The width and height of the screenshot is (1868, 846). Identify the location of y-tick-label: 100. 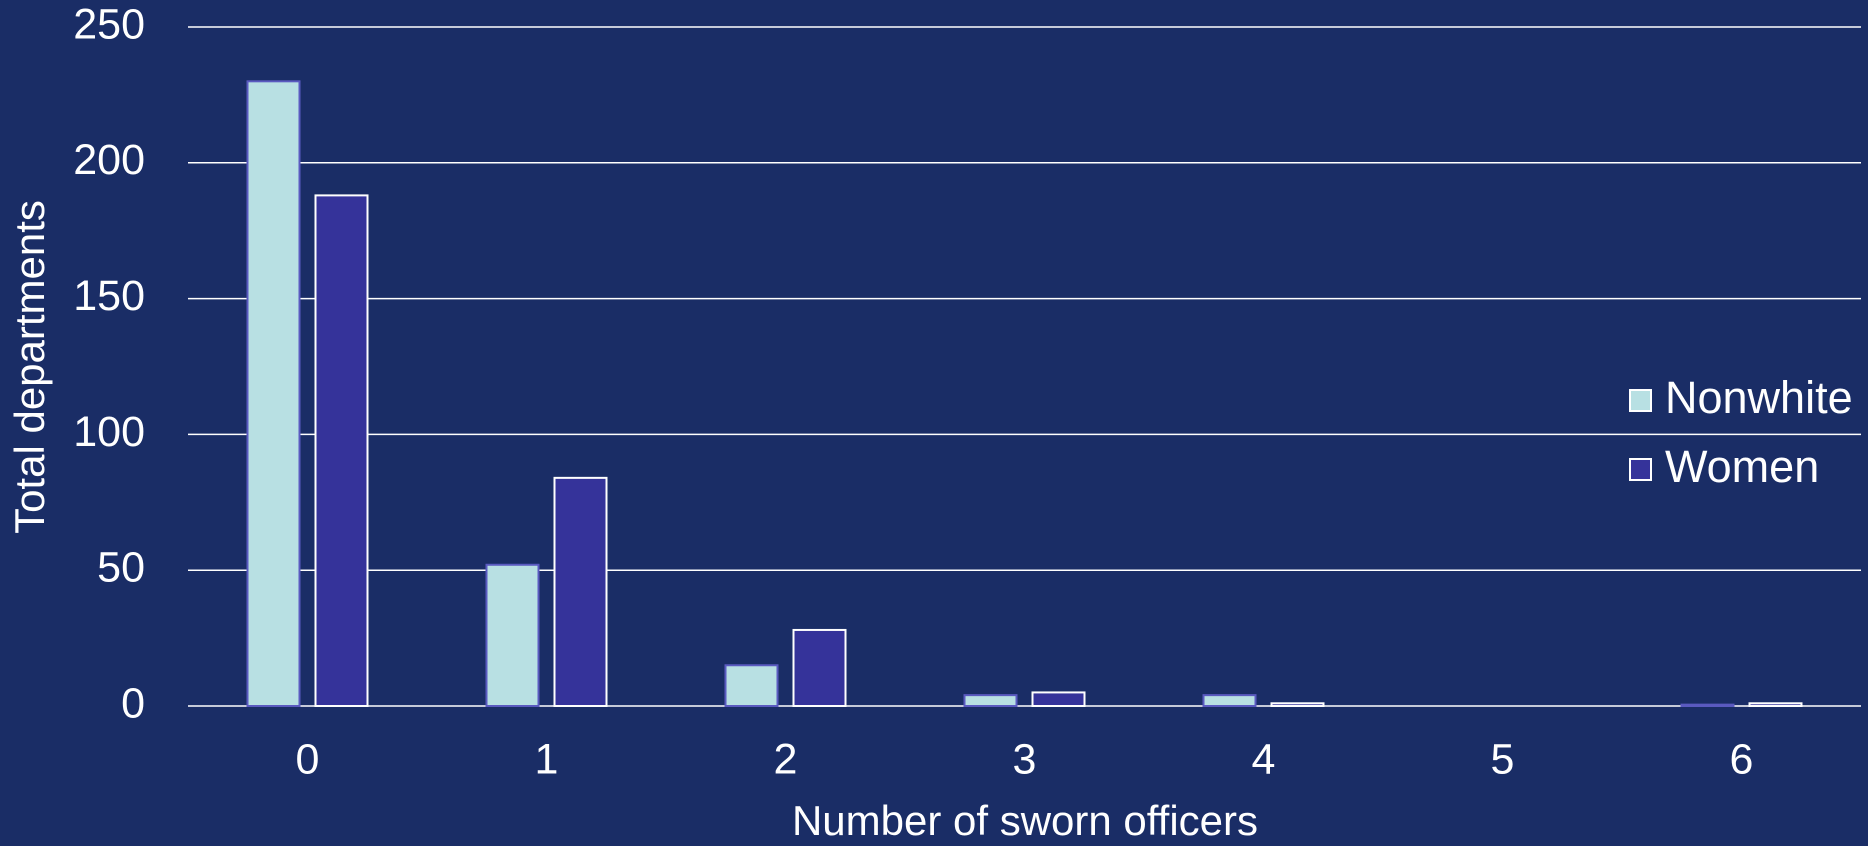
(109, 432).